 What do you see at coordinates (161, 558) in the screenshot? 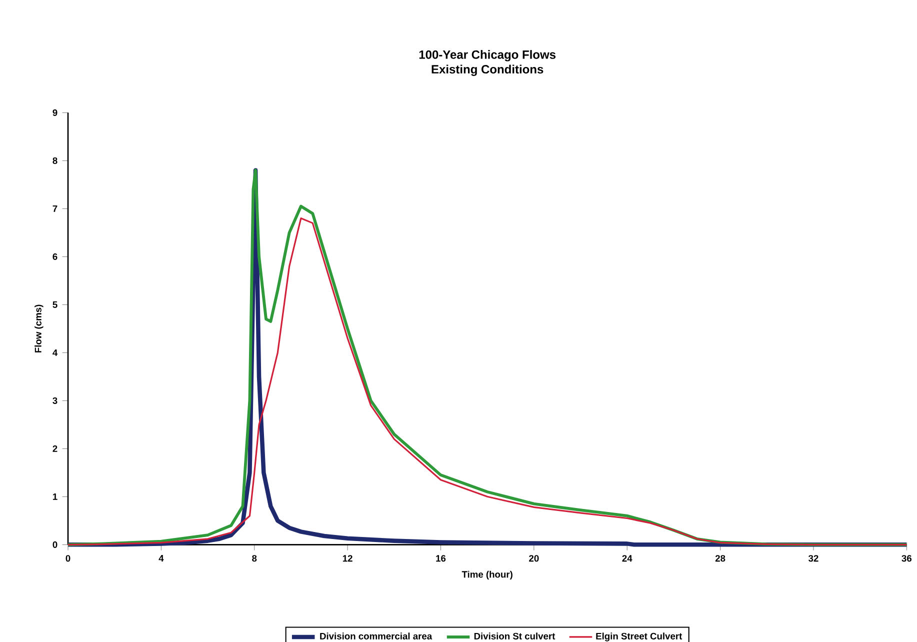
I see `x-tick-label: 4` at bounding box center [161, 558].